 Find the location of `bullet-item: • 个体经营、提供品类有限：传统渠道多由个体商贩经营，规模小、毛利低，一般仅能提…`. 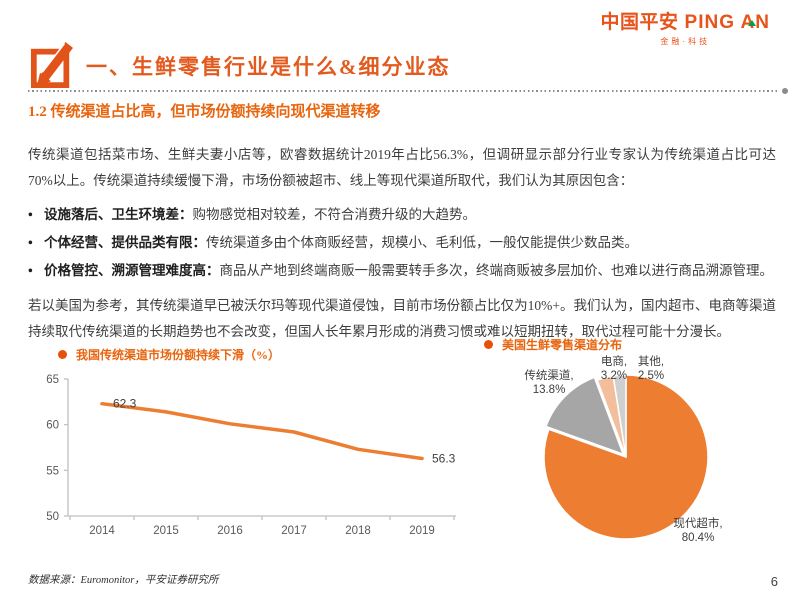

bullet-item: • 个体经营、提供品类有限：传统渠道多由个体商贩经营，规模小、毛利低，一般仅能提… is located at coordinates (402, 243).